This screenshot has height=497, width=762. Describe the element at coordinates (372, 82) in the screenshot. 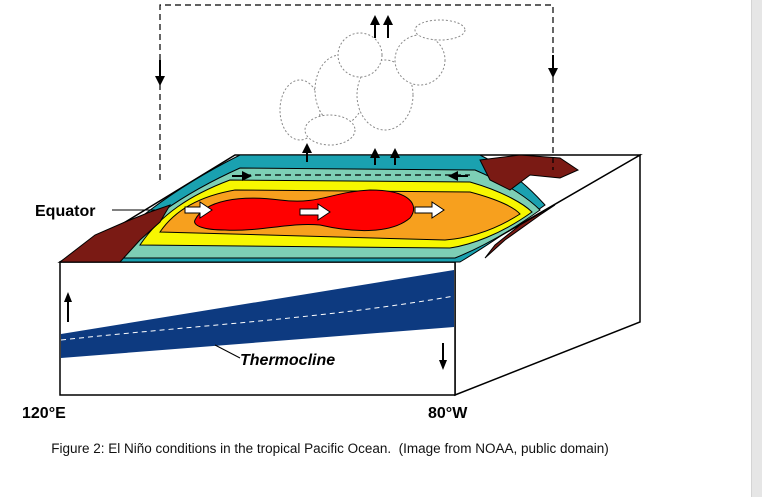

I see `clouds` at that location.